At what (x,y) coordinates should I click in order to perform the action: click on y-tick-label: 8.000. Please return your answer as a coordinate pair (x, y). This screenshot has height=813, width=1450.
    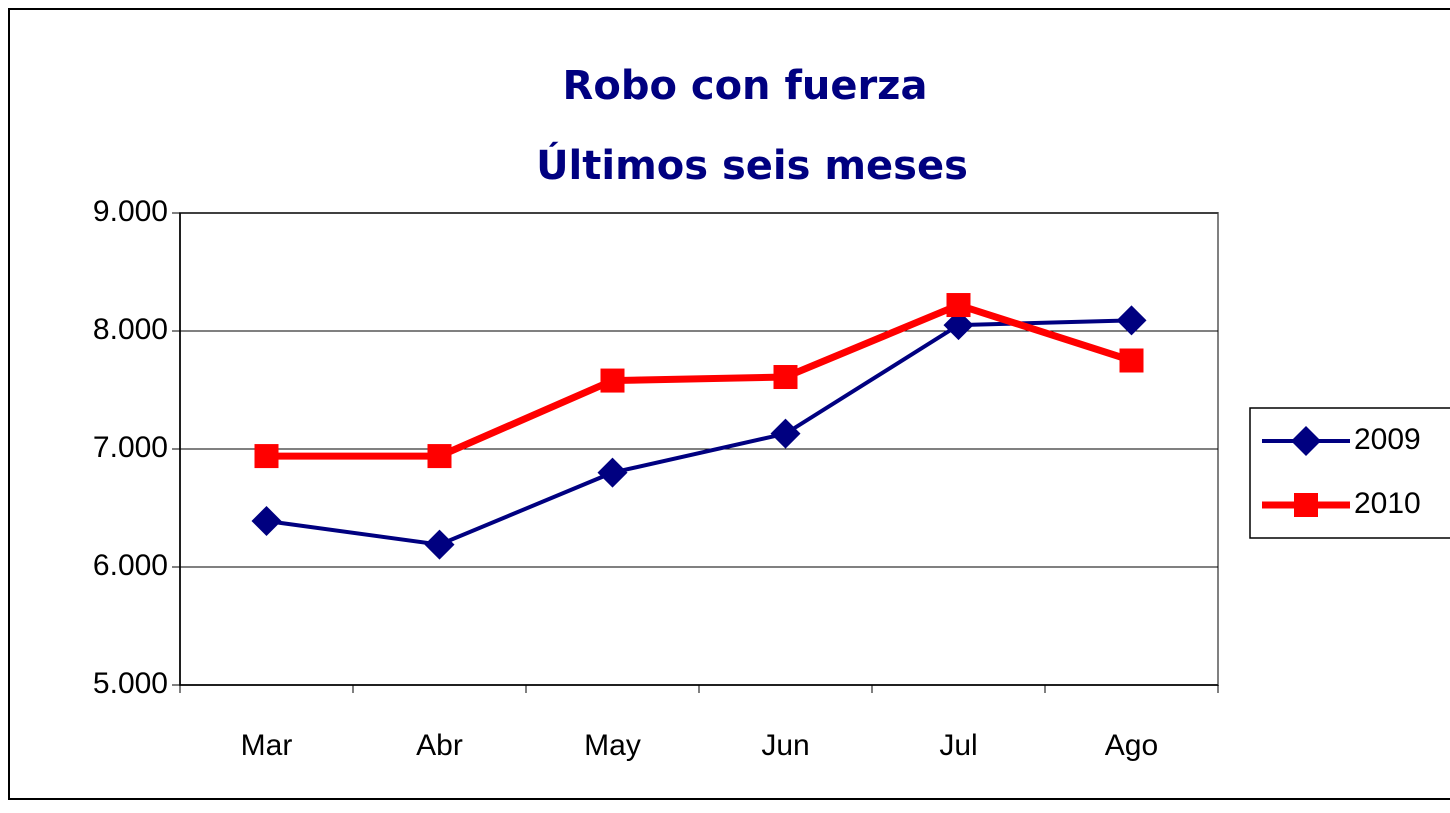
    Looking at the image, I should click on (130, 329).